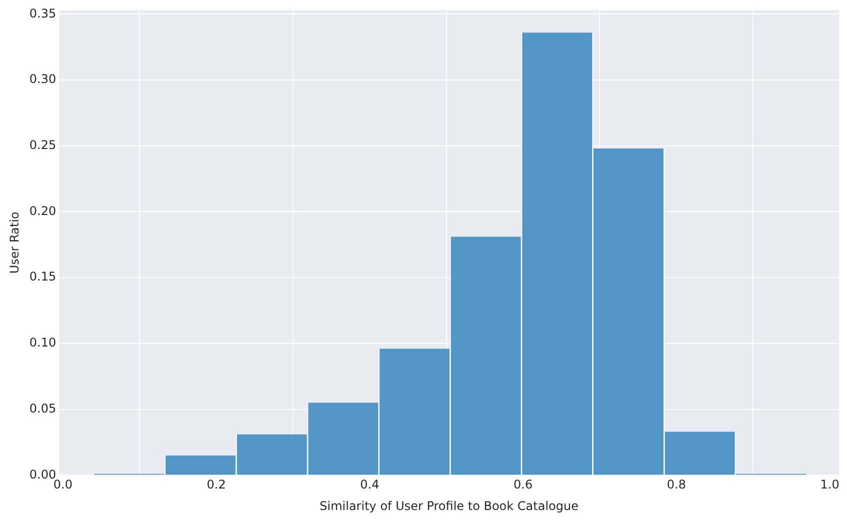  What do you see at coordinates (42, 211) in the screenshot?
I see `y-tick-label: 0.20` at bounding box center [42, 211].